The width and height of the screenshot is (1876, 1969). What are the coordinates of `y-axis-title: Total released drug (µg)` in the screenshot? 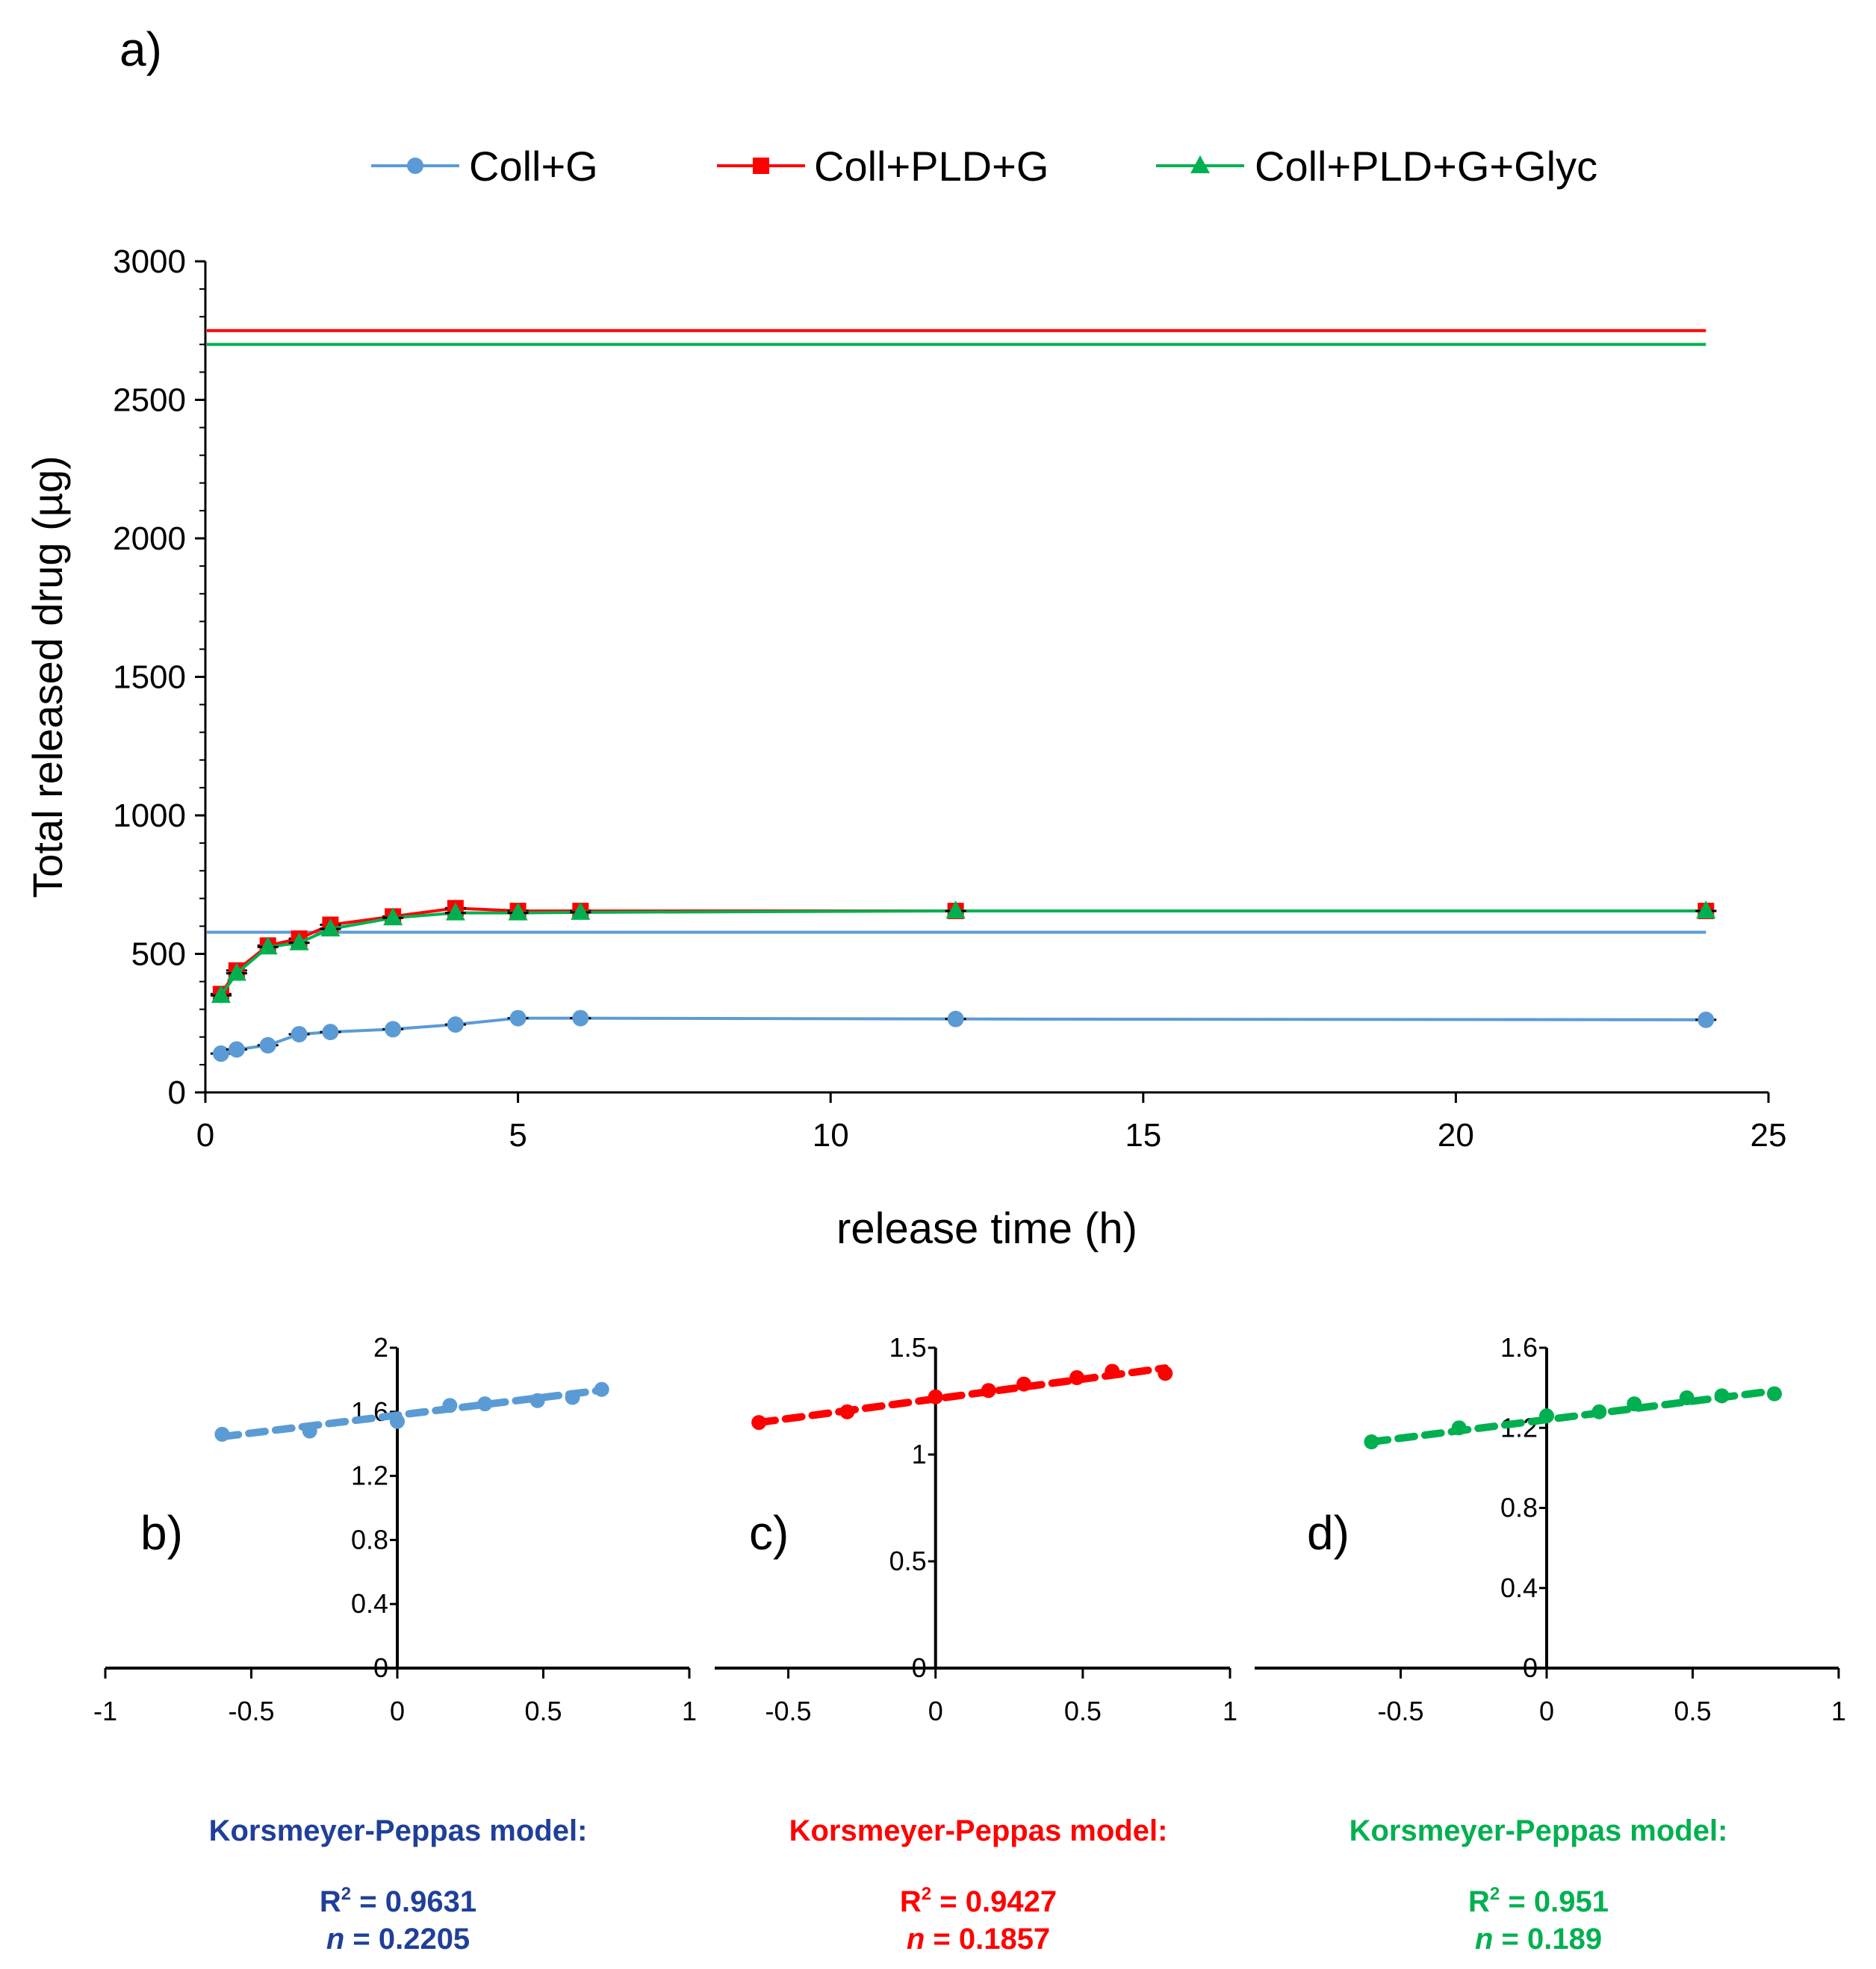 It's located at (47, 676).